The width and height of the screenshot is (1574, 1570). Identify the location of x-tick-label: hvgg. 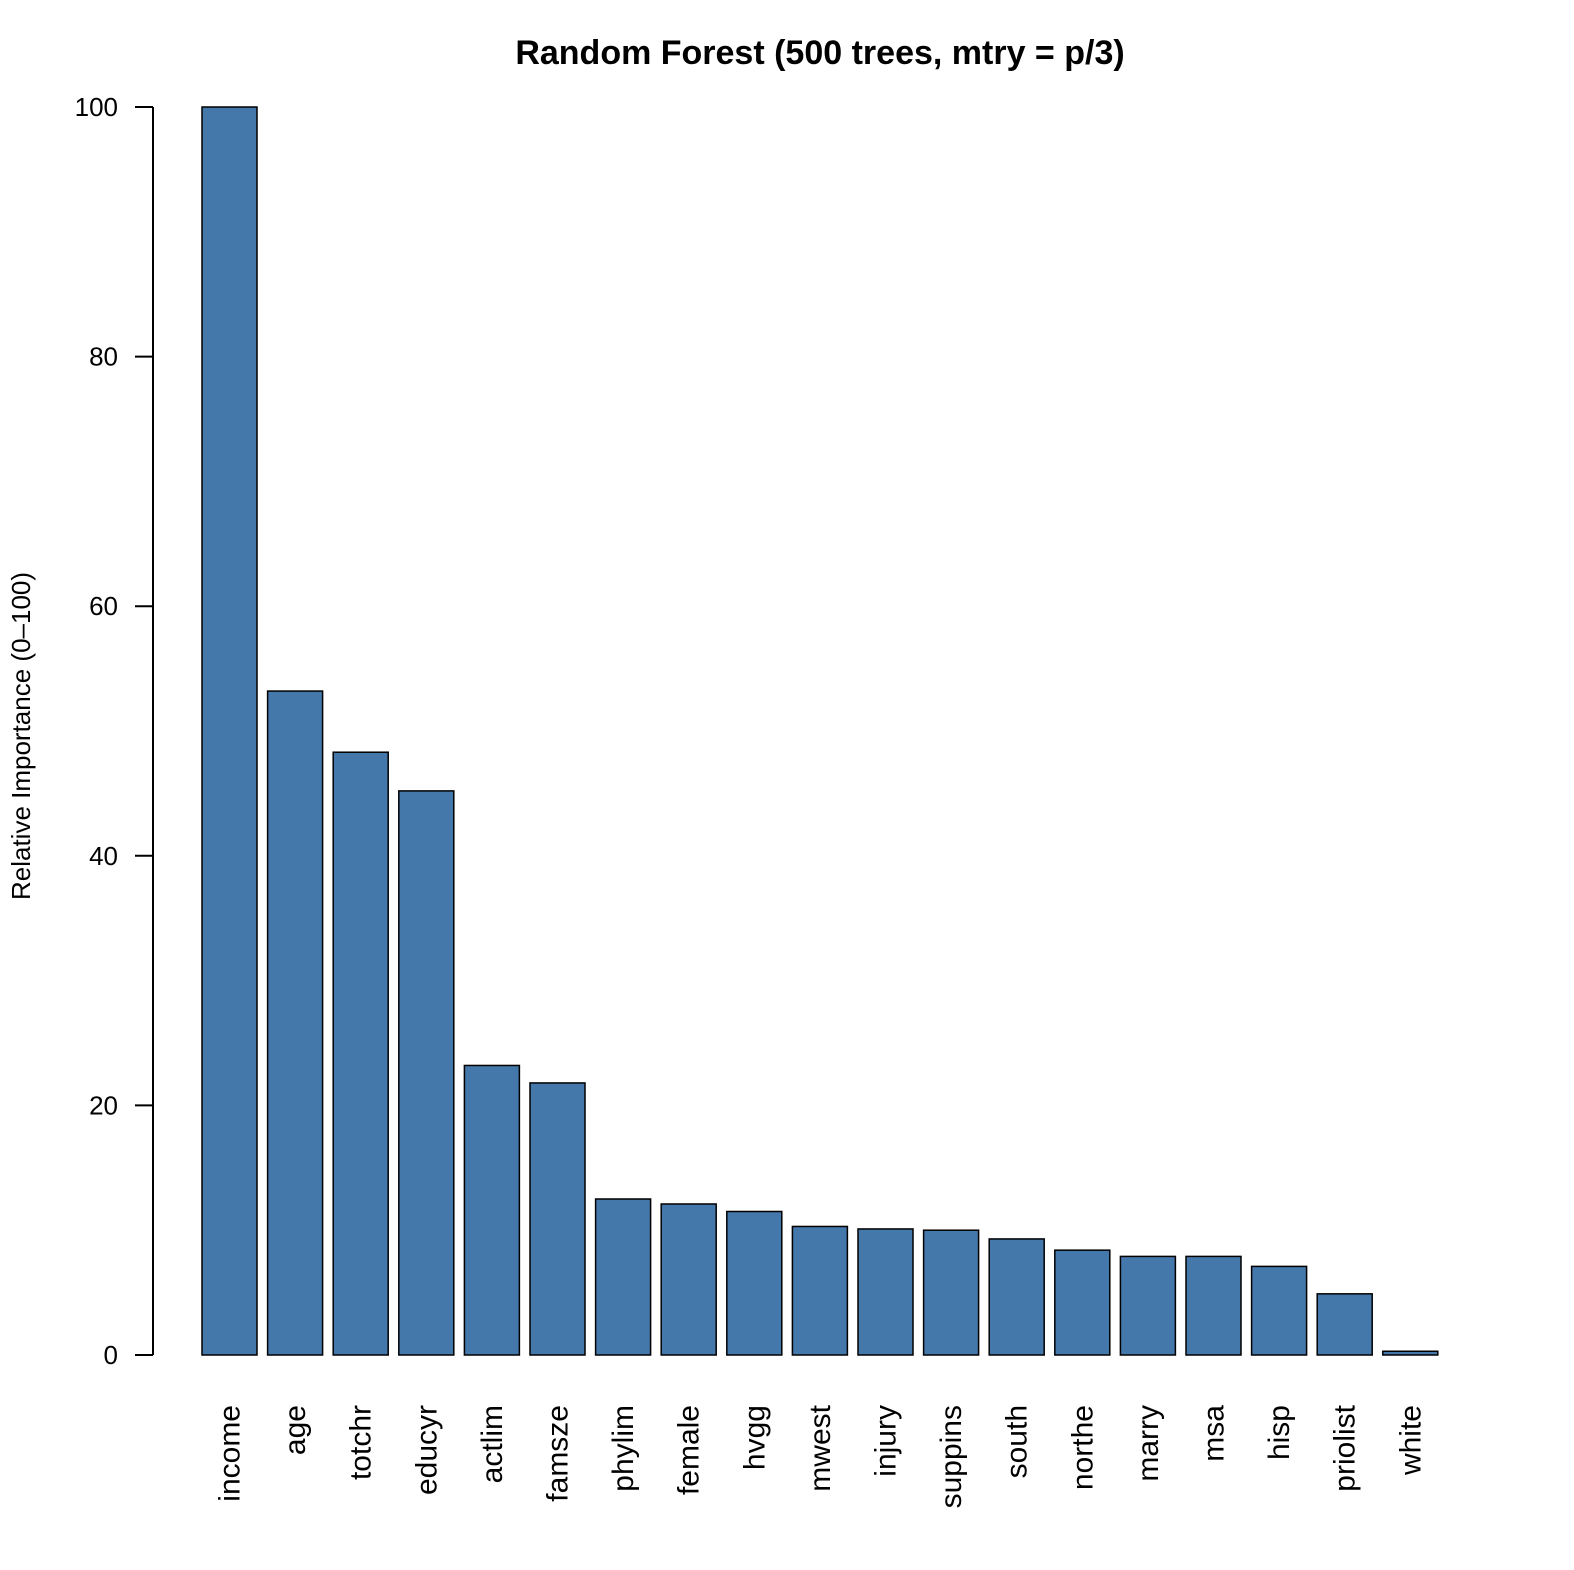
(754, 1437).